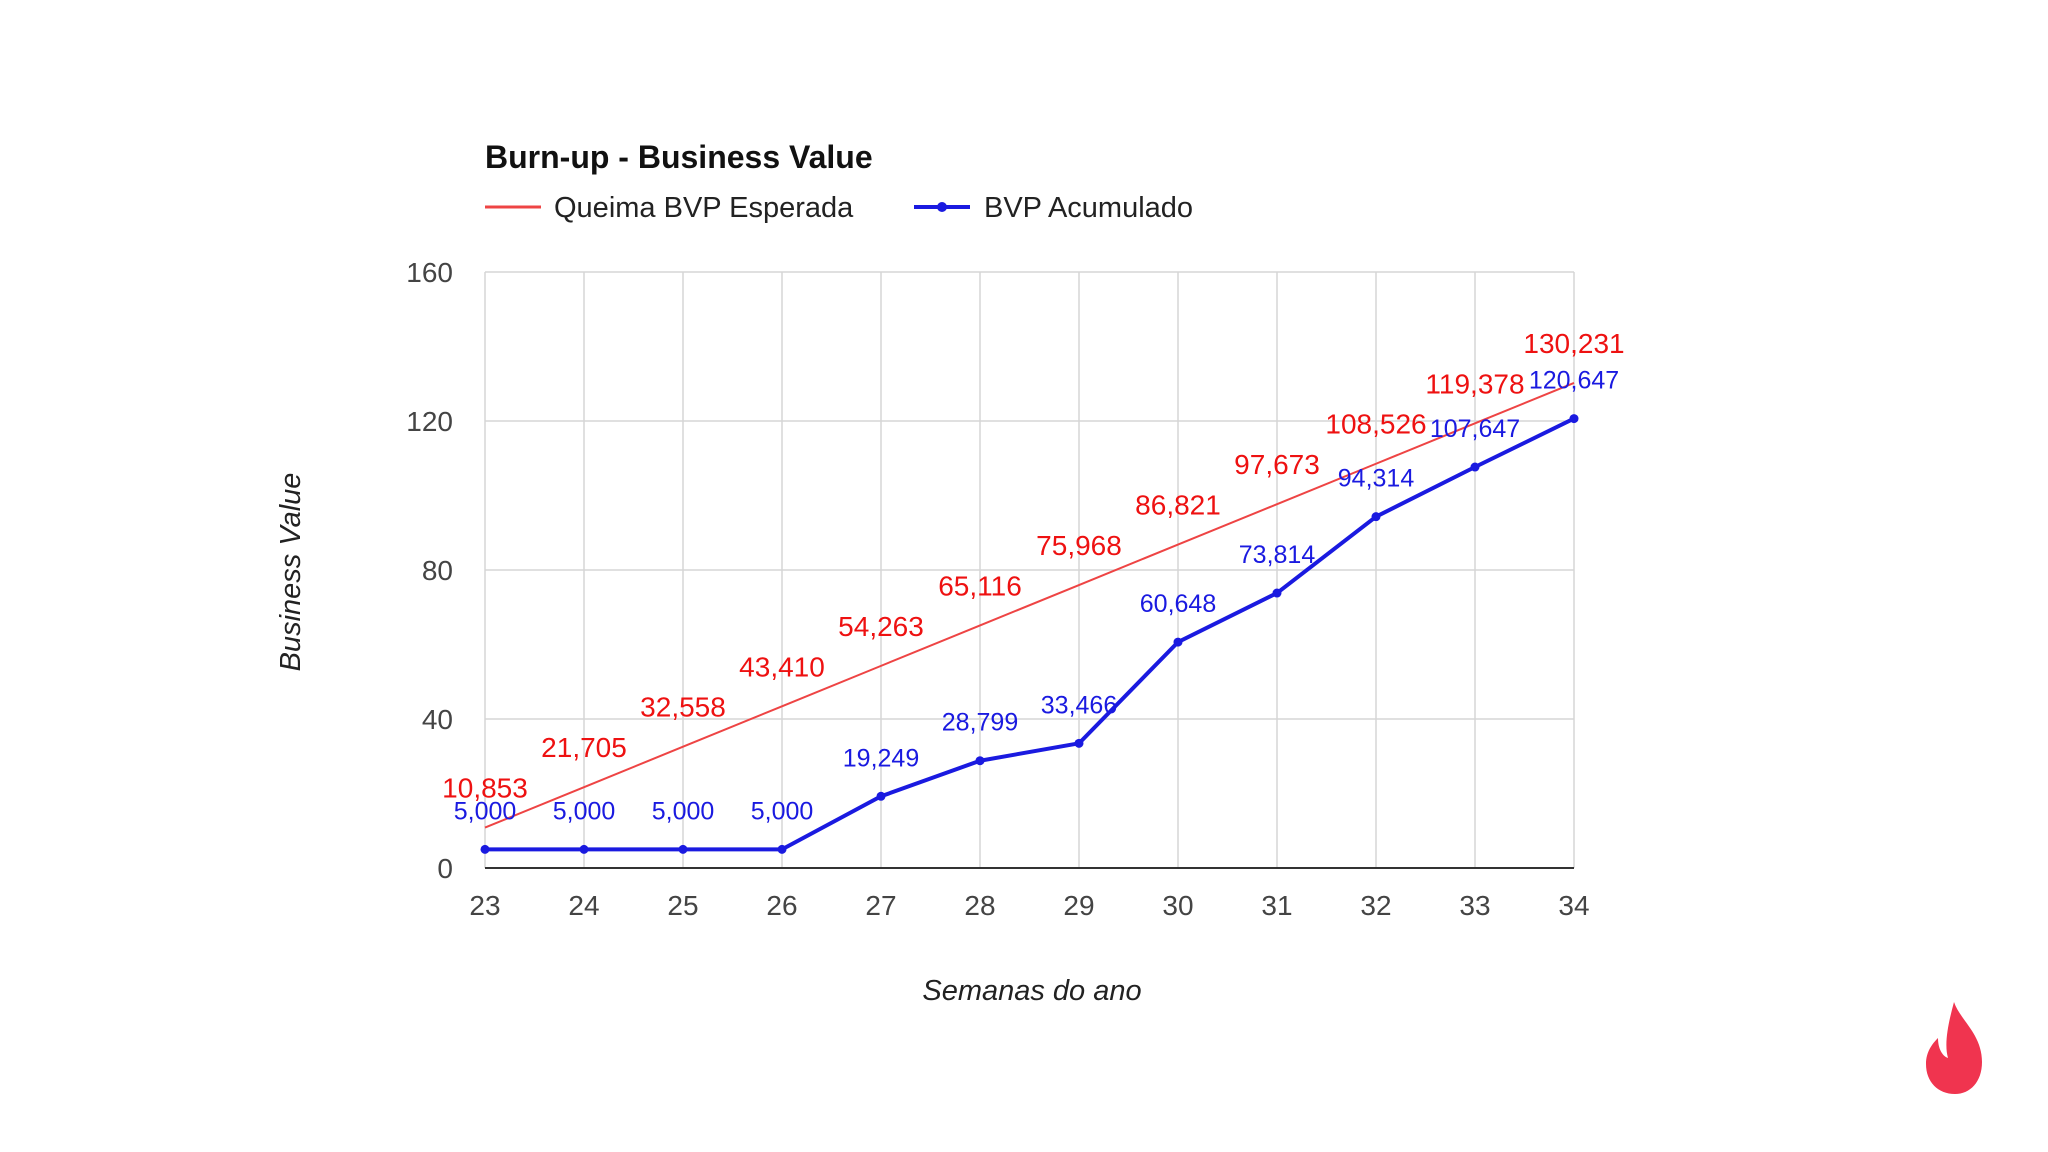 The width and height of the screenshot is (2048, 1152). Describe the element at coordinates (1375, 905) in the screenshot. I see `x-tick-label: 32` at that location.